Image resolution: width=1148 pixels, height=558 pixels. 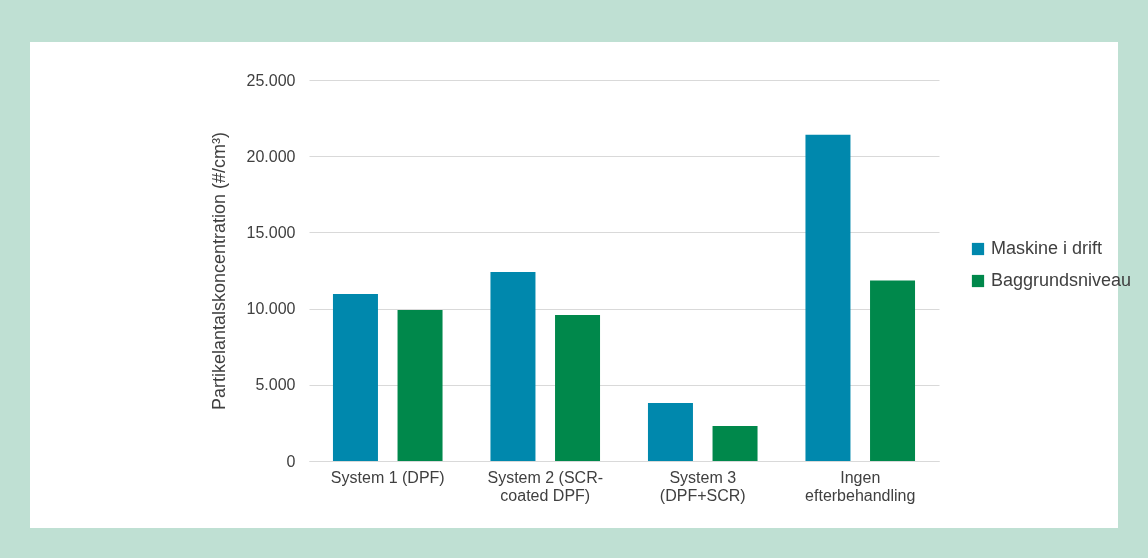 What do you see at coordinates (275, 385) in the screenshot?
I see `y-tick-label: 5.000` at bounding box center [275, 385].